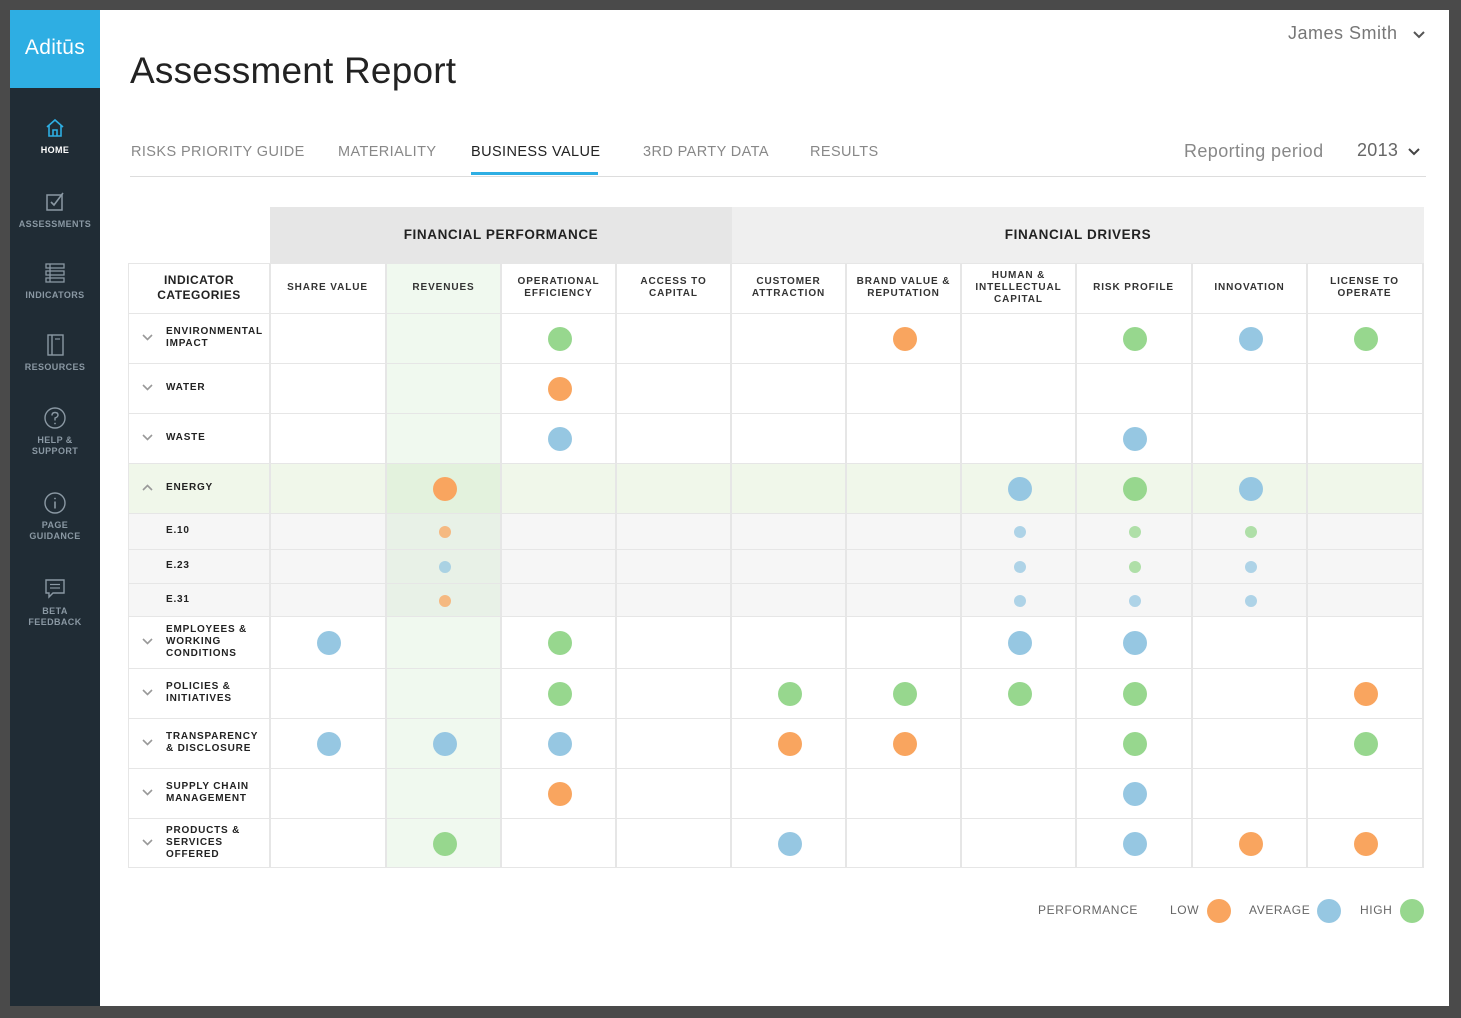 Image resolution: width=1461 pixels, height=1018 pixels. I want to click on sidebar-item-page-guidance: PAGE GUIDANCE, so click(55, 516).